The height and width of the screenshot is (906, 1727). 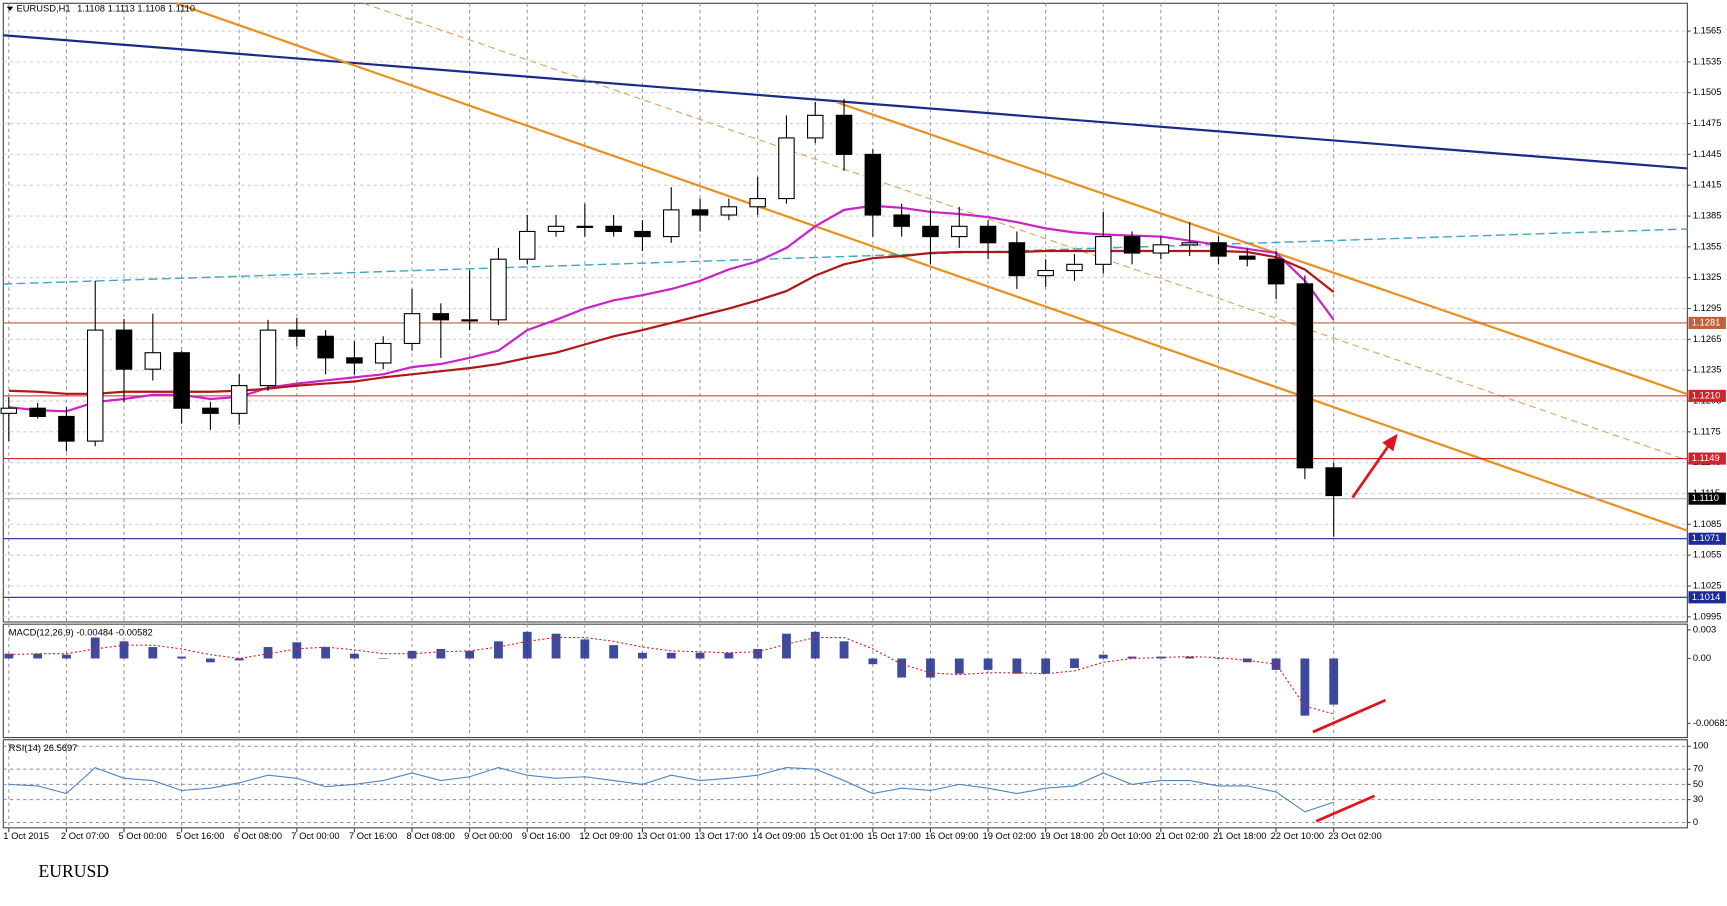 What do you see at coordinates (74, 871) in the screenshot?
I see `caption: EURUSD` at bounding box center [74, 871].